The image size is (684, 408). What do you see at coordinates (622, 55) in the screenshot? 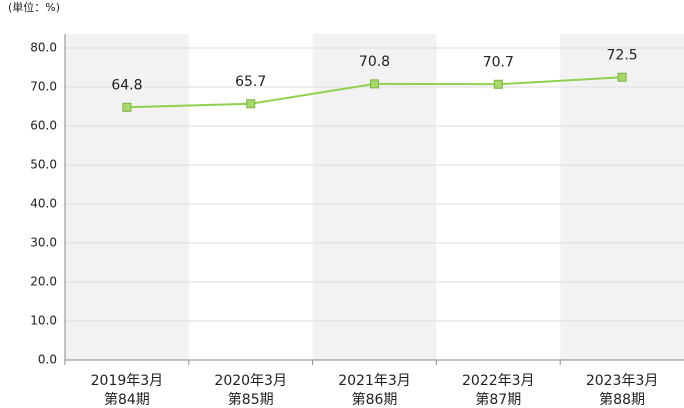
I see `data-label: 72.5` at bounding box center [622, 55].